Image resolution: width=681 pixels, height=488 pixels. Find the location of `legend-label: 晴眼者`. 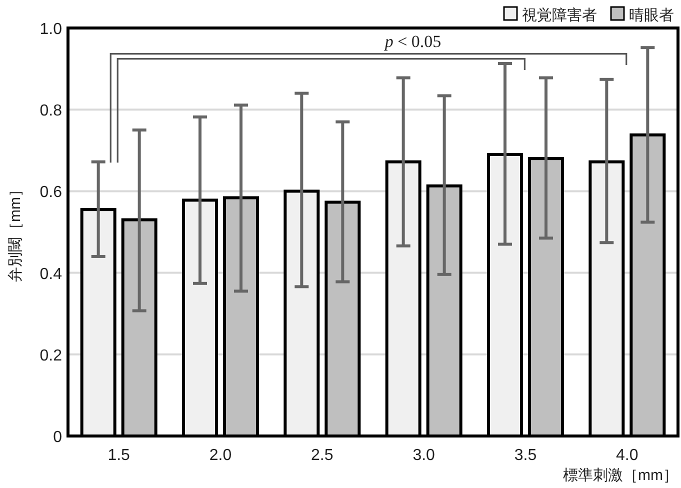

legend-label: 晴眼者 is located at coordinates (651, 15).